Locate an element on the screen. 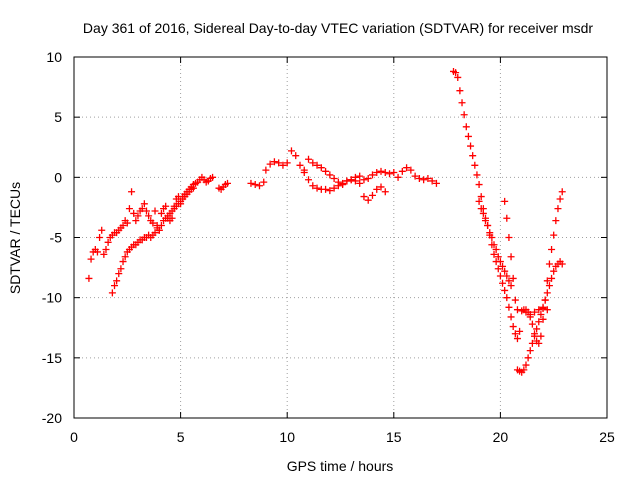 The image size is (640, 480). y-tick-label: -15 is located at coordinates (52, 358).